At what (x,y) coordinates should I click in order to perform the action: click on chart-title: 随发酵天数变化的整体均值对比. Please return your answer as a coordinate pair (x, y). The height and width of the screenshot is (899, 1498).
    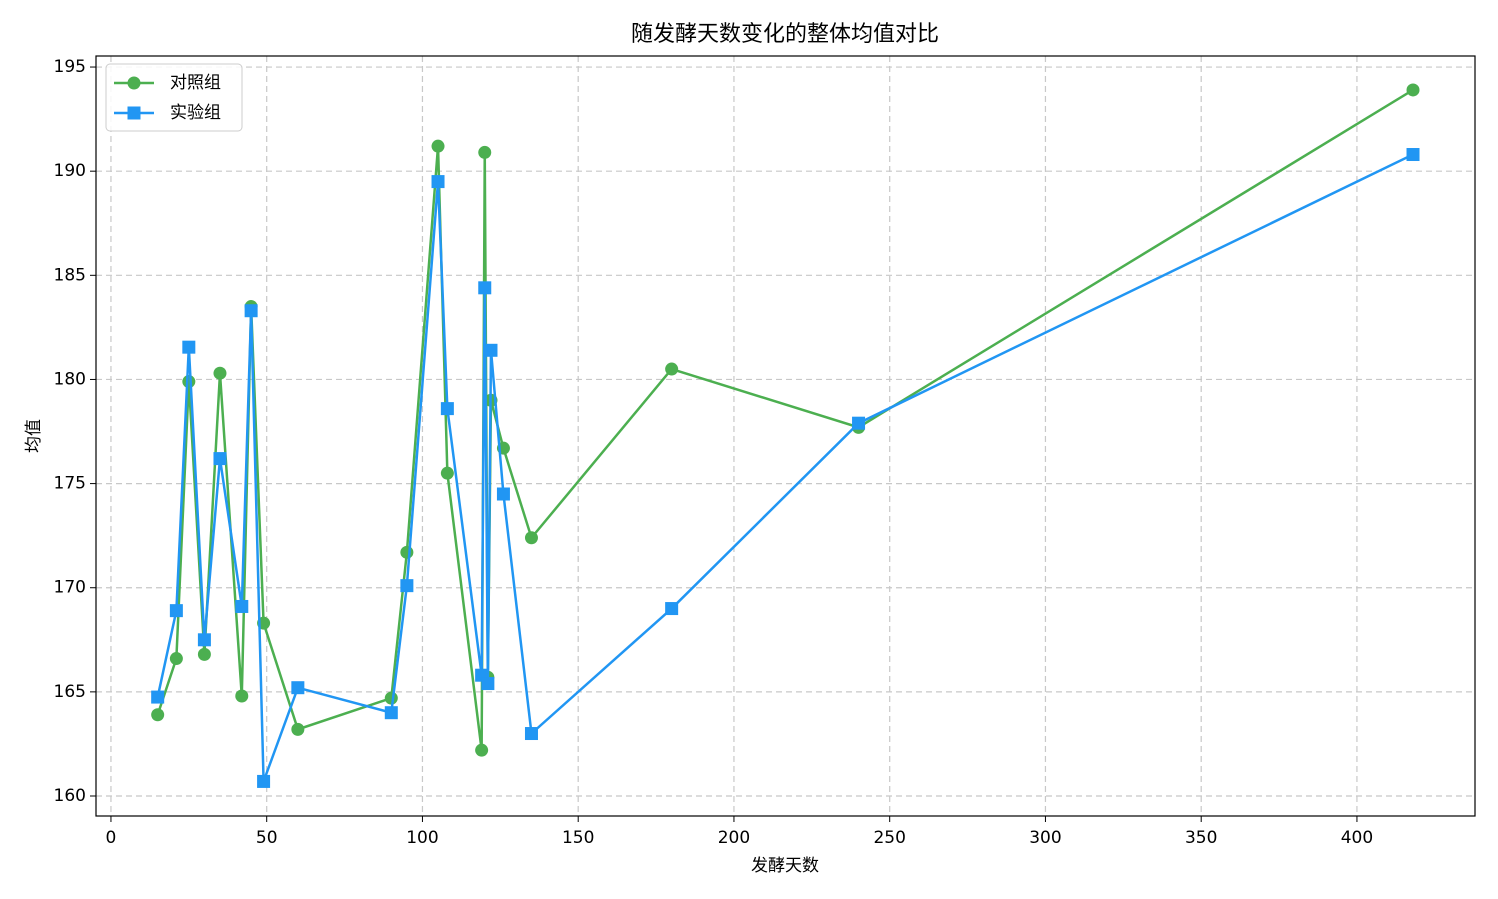
    Looking at the image, I should click on (785, 34).